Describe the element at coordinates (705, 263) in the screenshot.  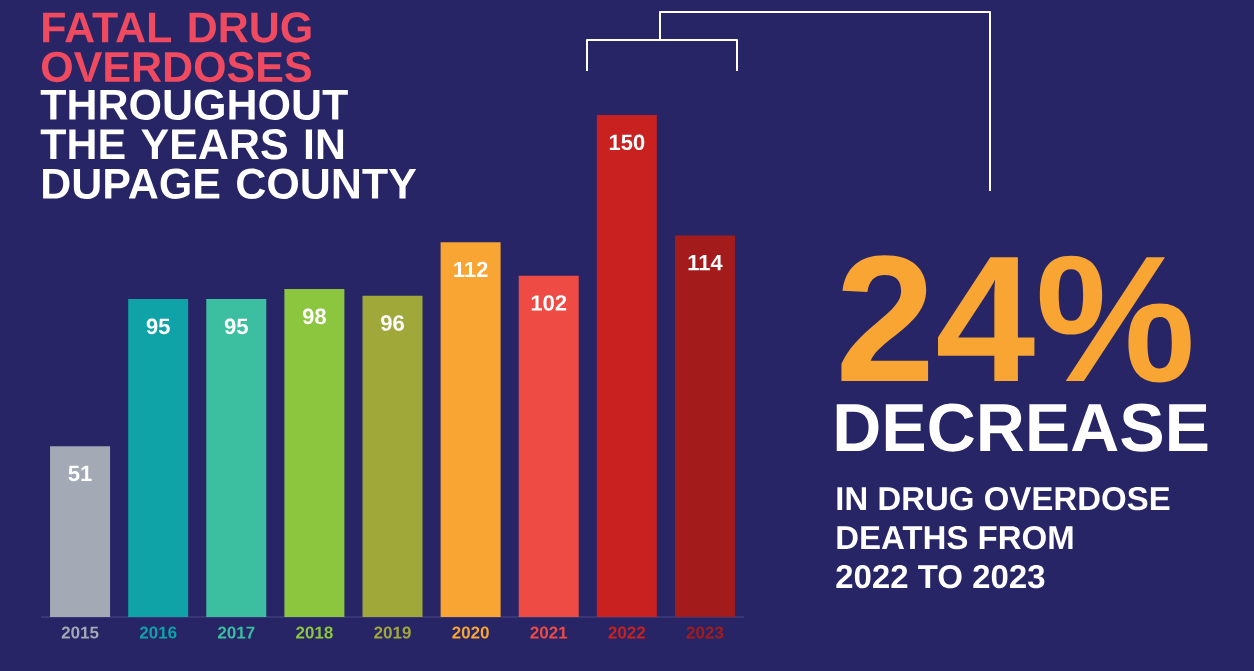
I see `data-label: 114` at that location.